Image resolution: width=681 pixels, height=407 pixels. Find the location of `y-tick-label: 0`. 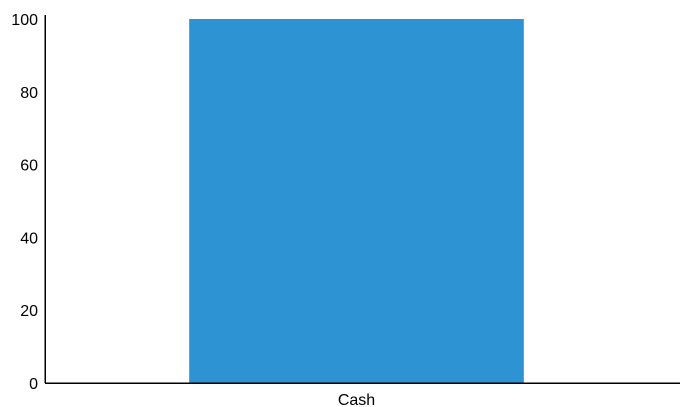

y-tick-label: 0 is located at coordinates (33, 384).